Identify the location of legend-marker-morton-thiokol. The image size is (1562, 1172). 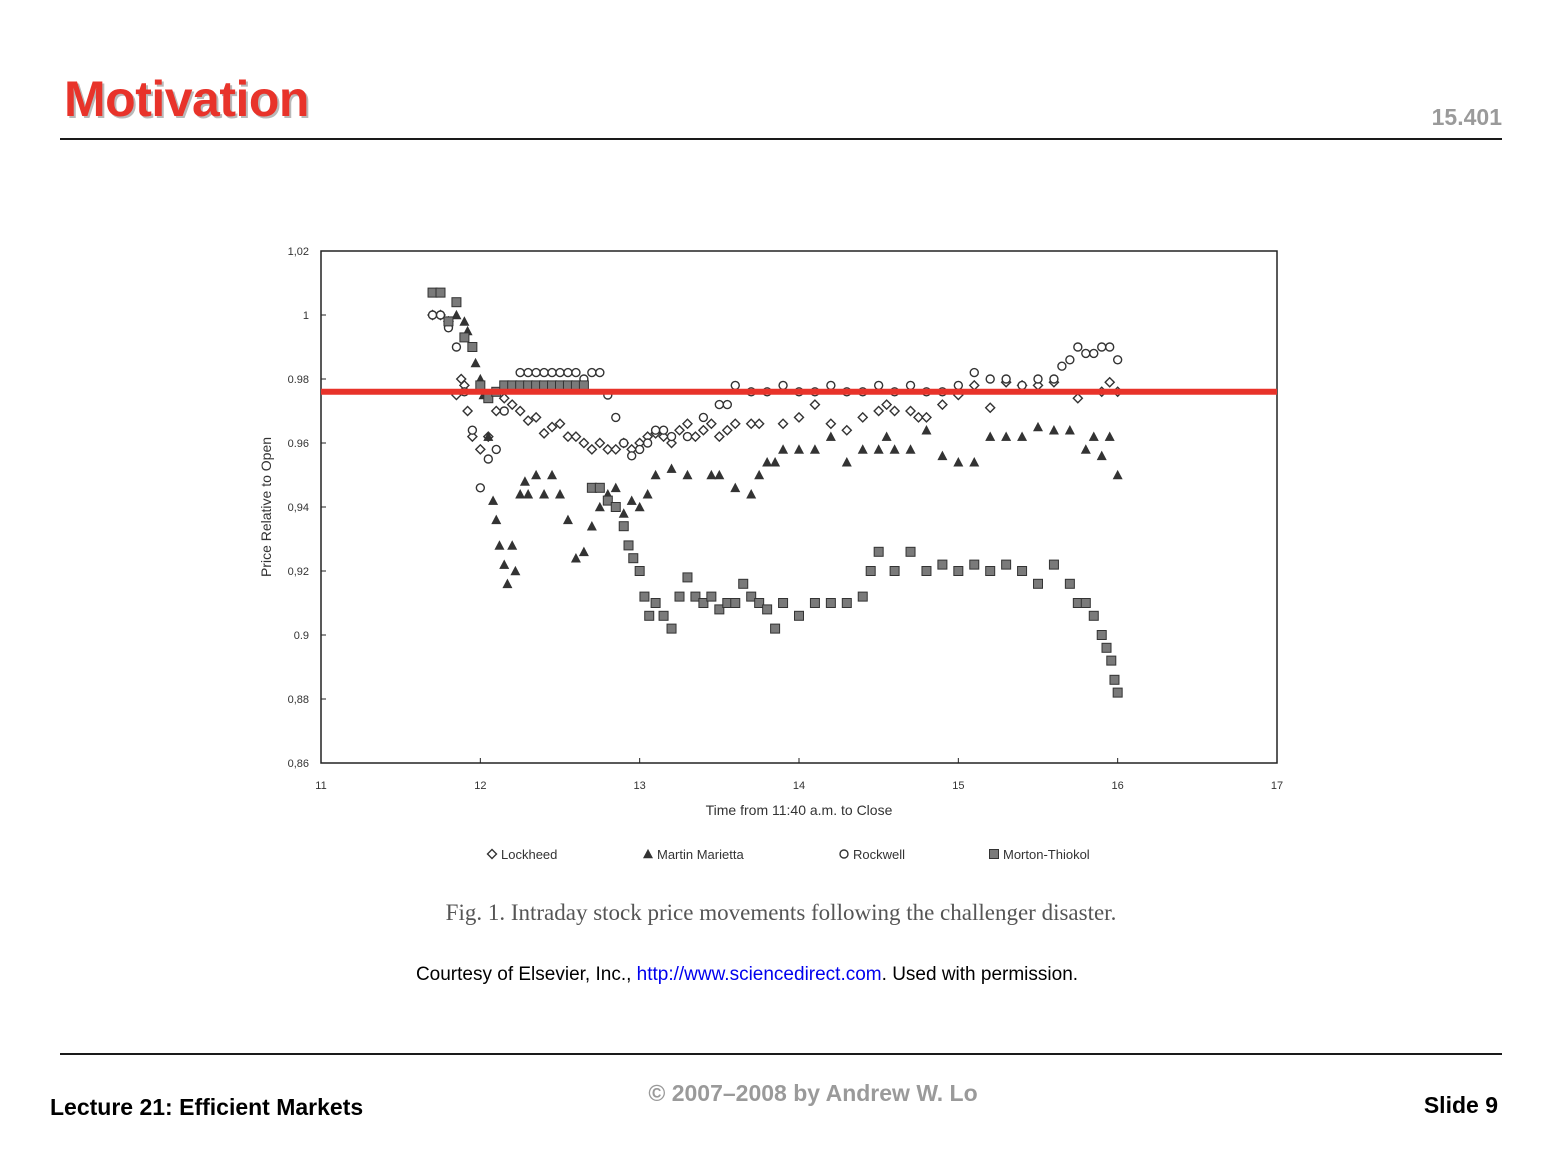
(994, 854).